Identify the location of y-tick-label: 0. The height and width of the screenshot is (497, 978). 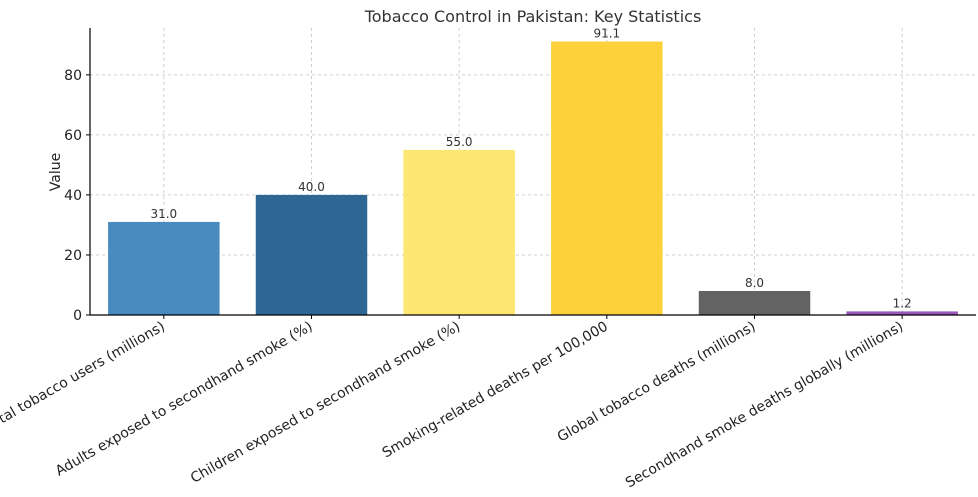
(77, 316).